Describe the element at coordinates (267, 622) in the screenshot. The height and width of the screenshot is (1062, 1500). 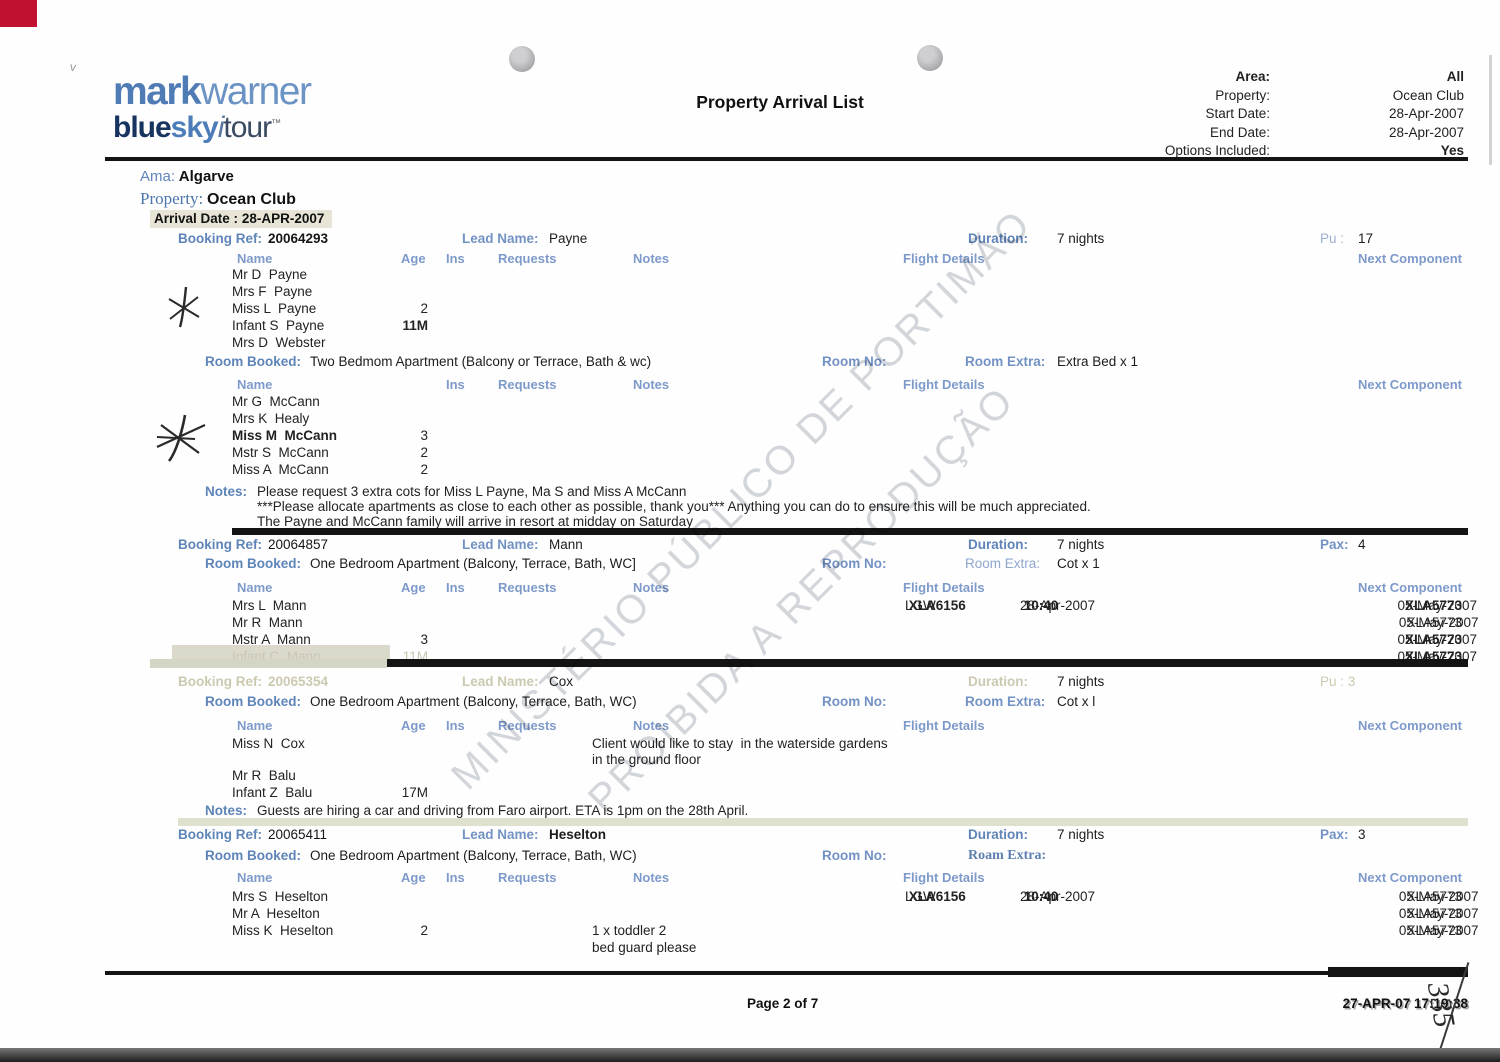
I see `person-name: Mr R Mann` at that location.